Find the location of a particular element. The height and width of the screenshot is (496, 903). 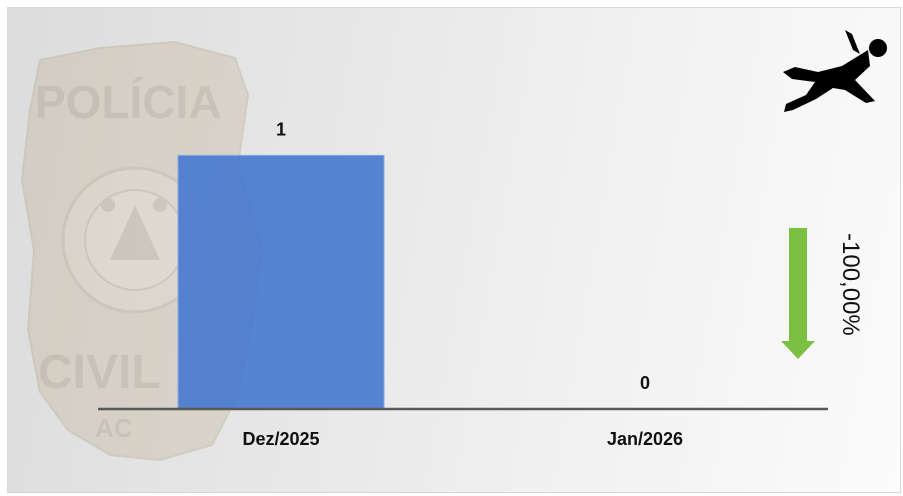

fallen-person-icon is located at coordinates (835, 71).